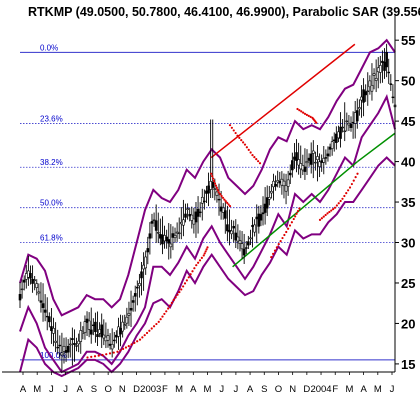 This screenshot has width=420, height=400. What do you see at coordinates (335, 389) in the screenshot?
I see `x-tick-label: F` at bounding box center [335, 389].